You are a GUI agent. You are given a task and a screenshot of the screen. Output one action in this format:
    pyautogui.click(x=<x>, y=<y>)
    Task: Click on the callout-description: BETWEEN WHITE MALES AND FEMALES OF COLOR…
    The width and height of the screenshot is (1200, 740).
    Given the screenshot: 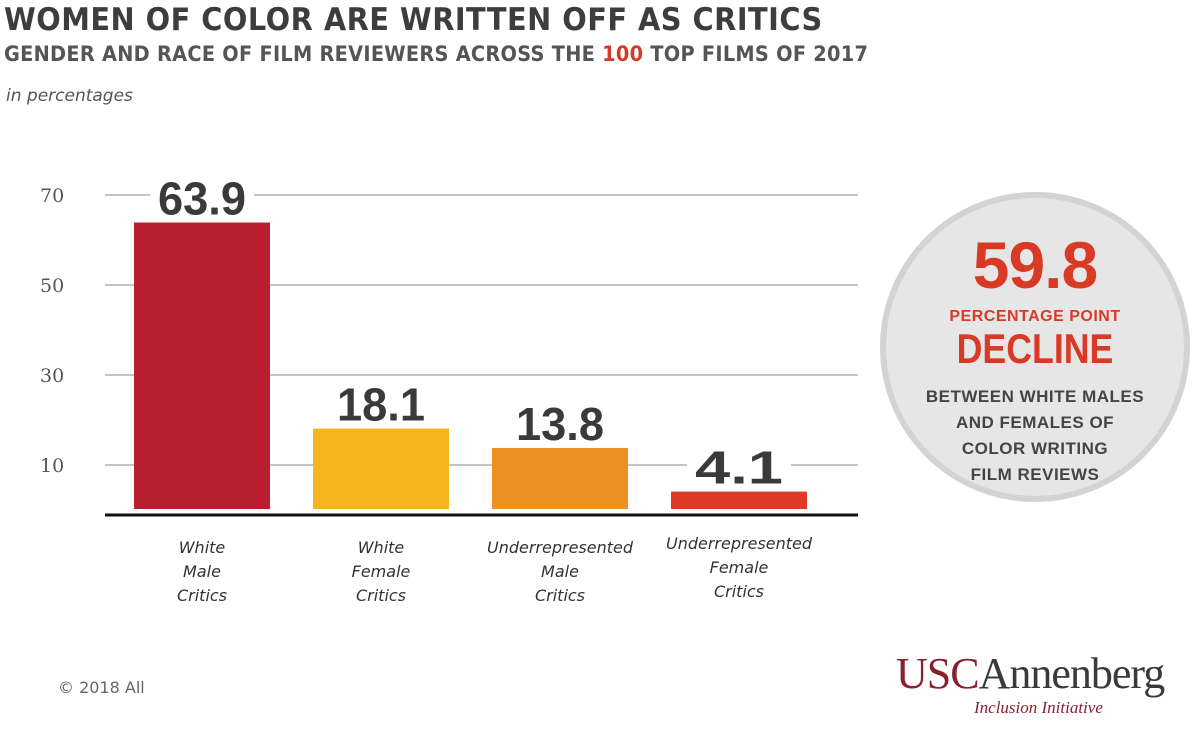 What is the action you would take?
    pyautogui.click(x=1035, y=436)
    